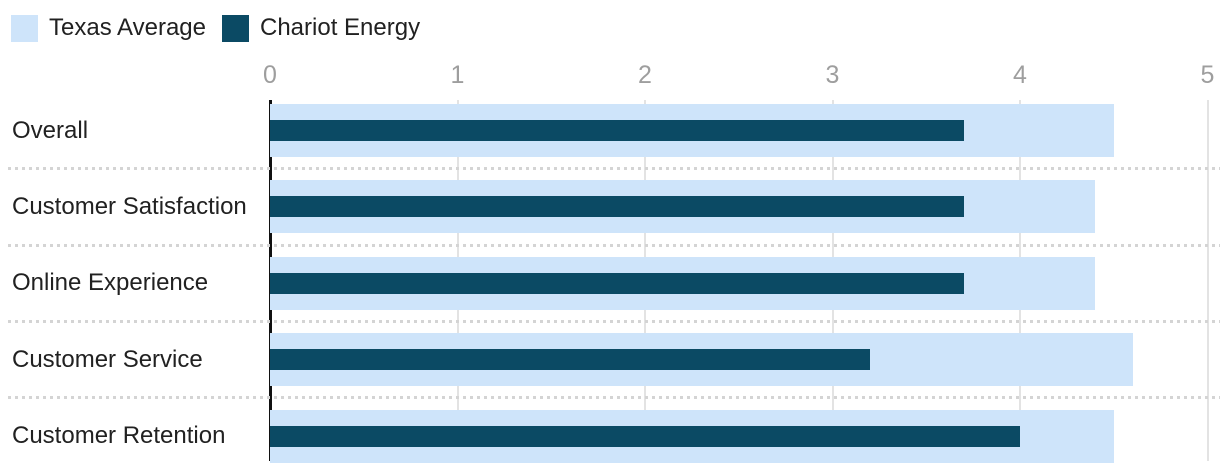  What do you see at coordinates (215, 28) in the screenshot?
I see `legend: Texas Average Chariot Energy` at bounding box center [215, 28].